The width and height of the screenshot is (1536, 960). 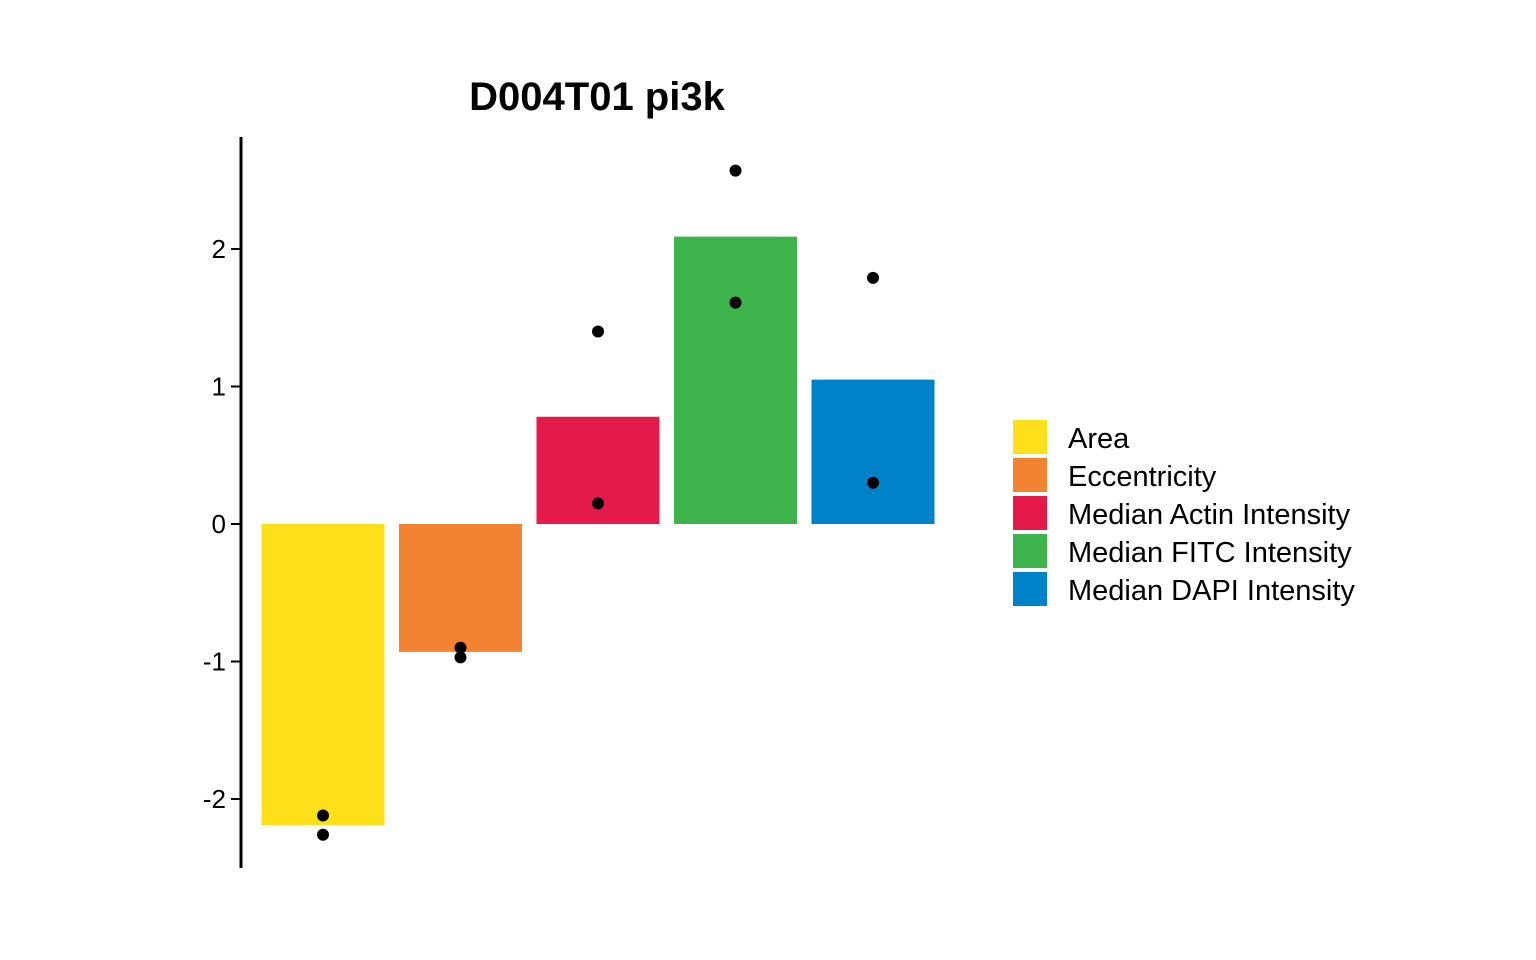 What do you see at coordinates (1099, 439) in the screenshot?
I see `legend-label: Area` at bounding box center [1099, 439].